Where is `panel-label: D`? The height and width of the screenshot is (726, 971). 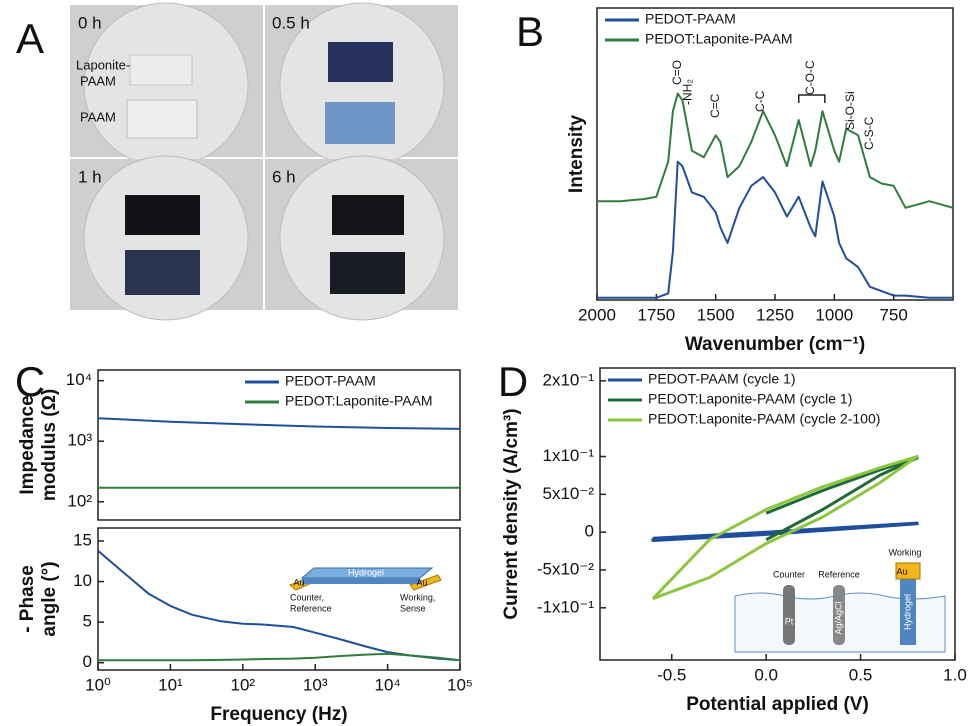 panel-label: D is located at coordinates (513, 381).